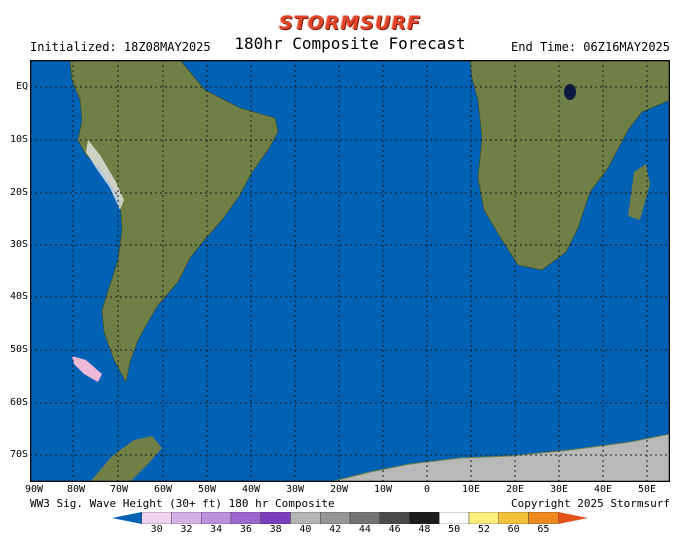 The image size is (700, 540). What do you see at coordinates (21, 86) in the screenshot?
I see `lat-label-eq: EQ` at bounding box center [21, 86].